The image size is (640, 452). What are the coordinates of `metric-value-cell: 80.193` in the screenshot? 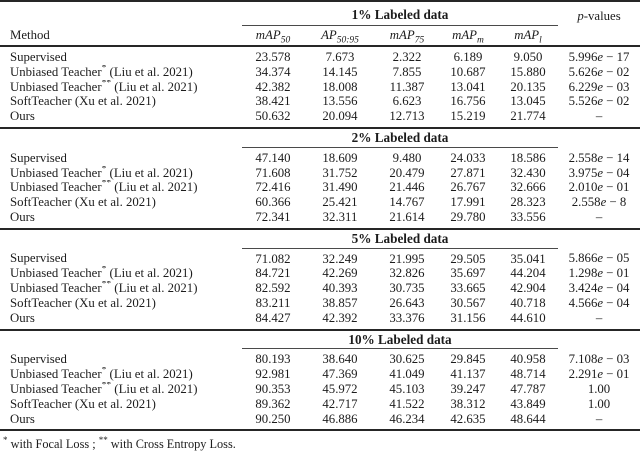 It's located at (273, 359).